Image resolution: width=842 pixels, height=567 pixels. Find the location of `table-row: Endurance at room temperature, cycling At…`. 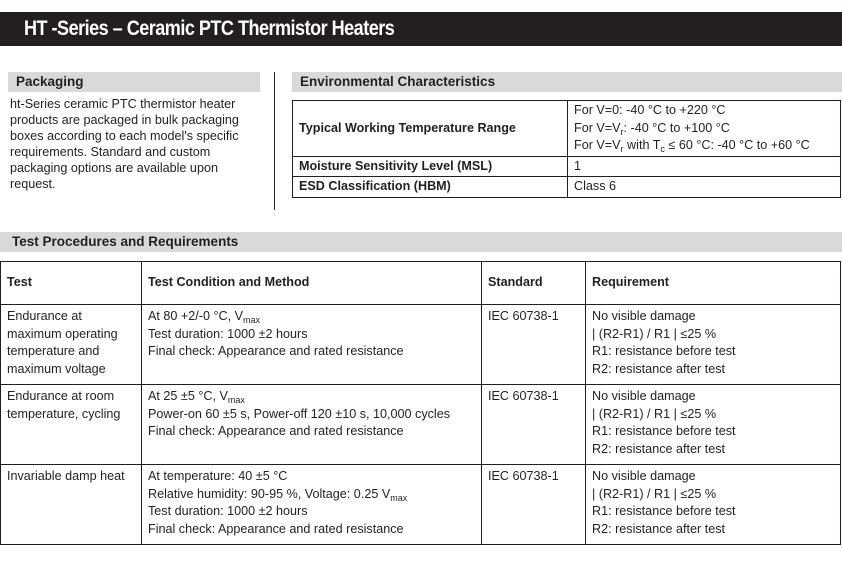

table-row: Endurance at room temperature, cycling At… is located at coordinates (420, 424).